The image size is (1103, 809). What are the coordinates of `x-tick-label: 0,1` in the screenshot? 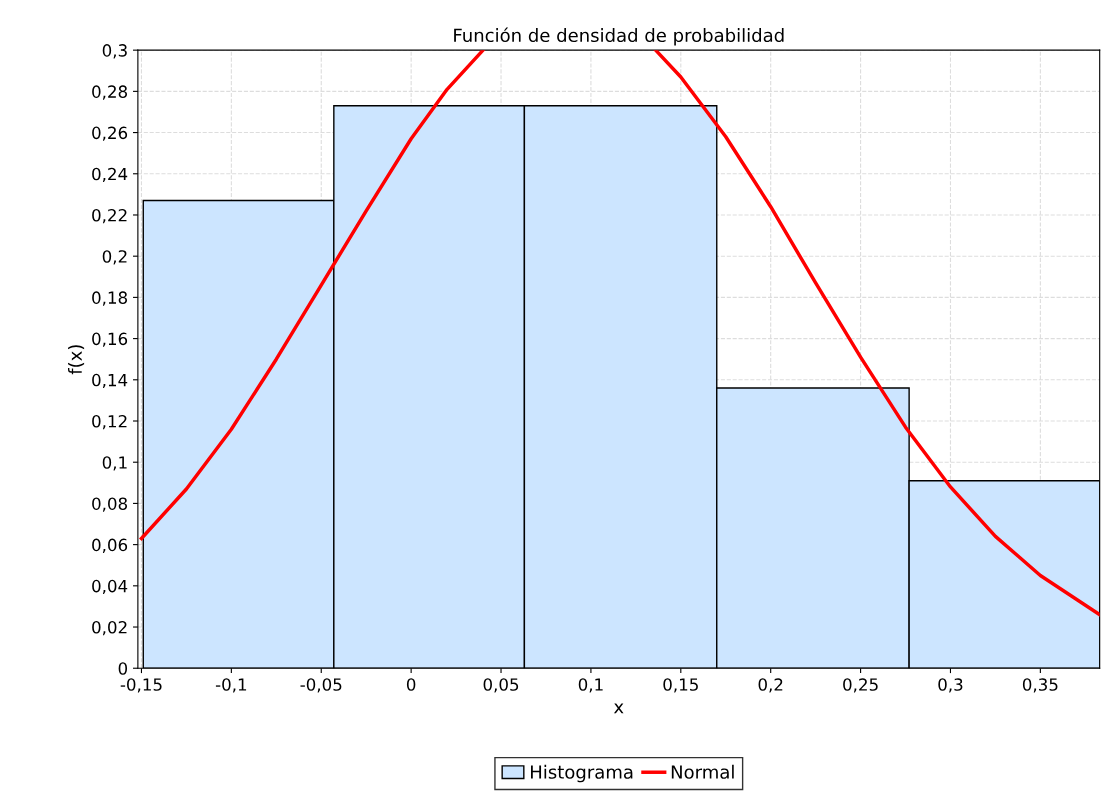 It's located at (590, 685).